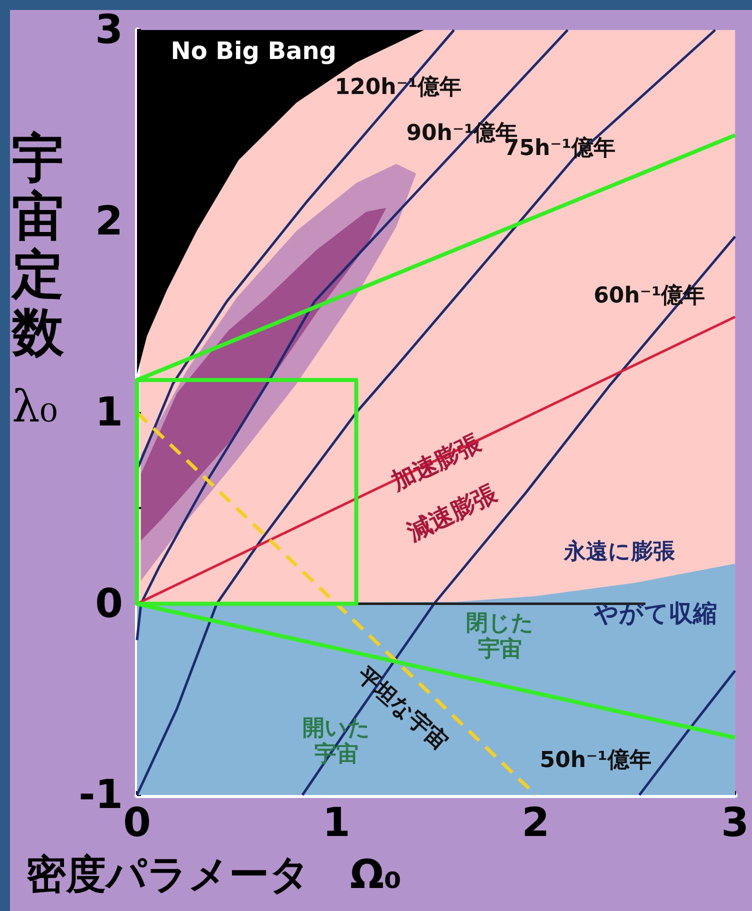 The width and height of the screenshot is (752, 911). I want to click on annotation: 閉じた宇宙, so click(500, 636).